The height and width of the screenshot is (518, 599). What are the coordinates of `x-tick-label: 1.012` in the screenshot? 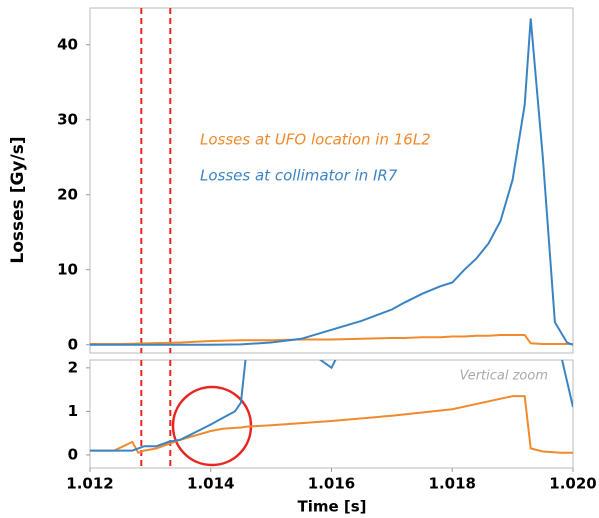 It's located at (89, 484).